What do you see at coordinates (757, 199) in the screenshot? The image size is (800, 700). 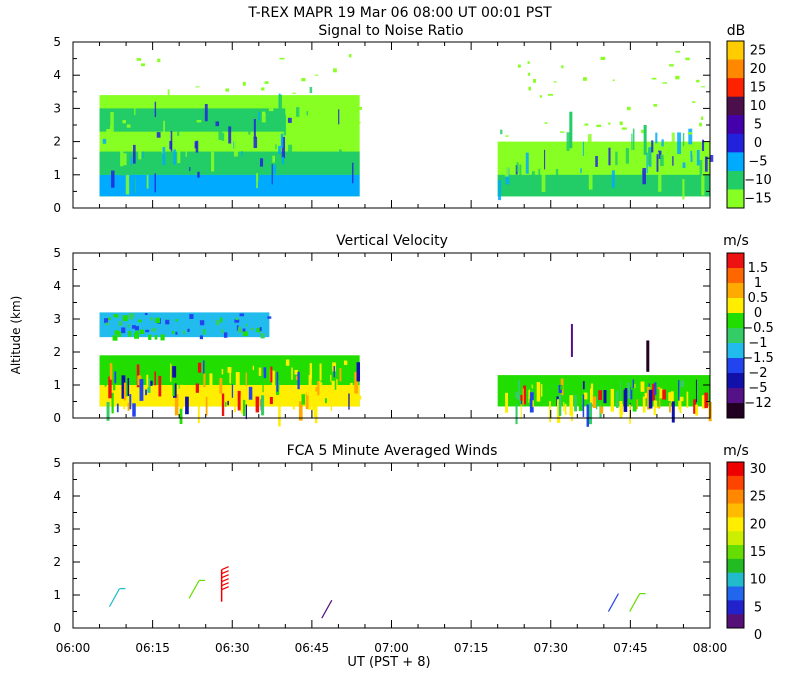 I see `colorbar-tick-label: −15` at bounding box center [757, 199].